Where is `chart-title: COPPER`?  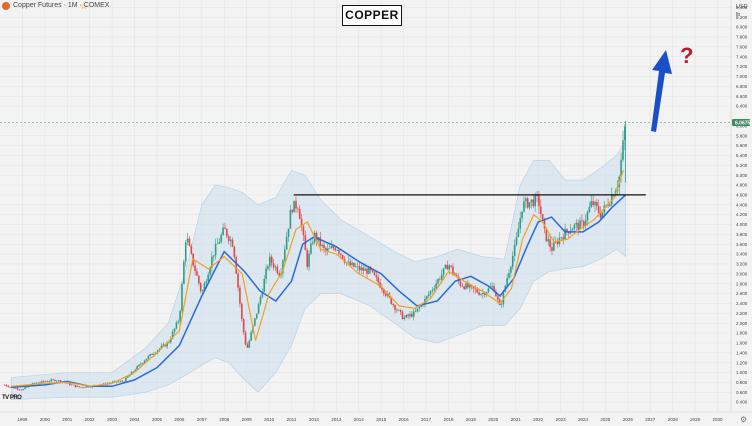
chart-title: COPPER is located at coordinates (372, 15).